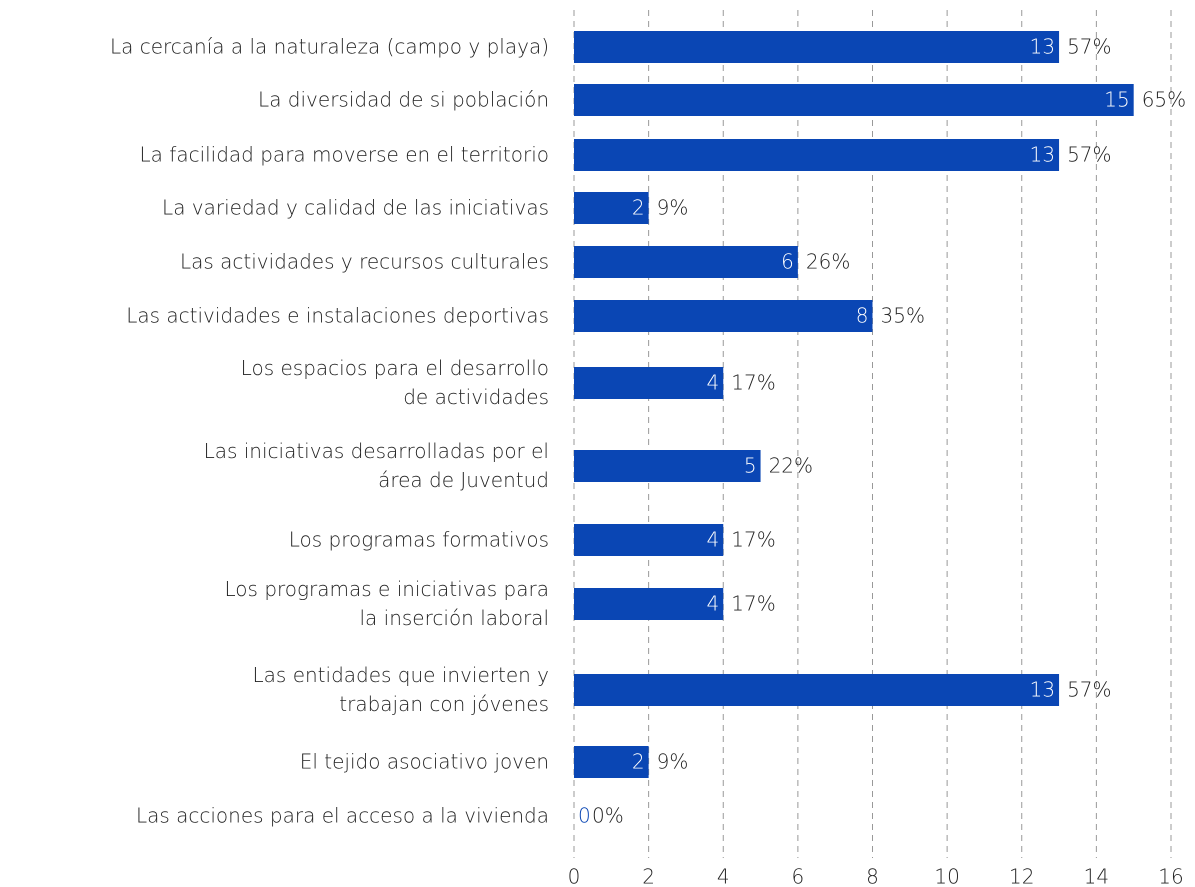  What do you see at coordinates (946, 876) in the screenshot?
I see `x-tick-label: 10` at bounding box center [946, 876].